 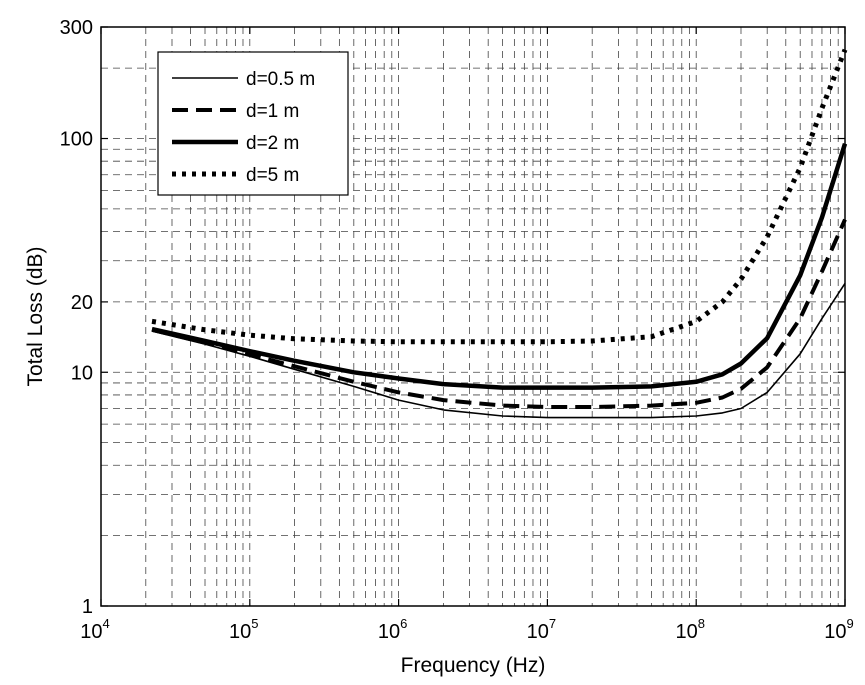 I want to click on y-axis-title: Total Loss (dB), so click(x=35, y=316).